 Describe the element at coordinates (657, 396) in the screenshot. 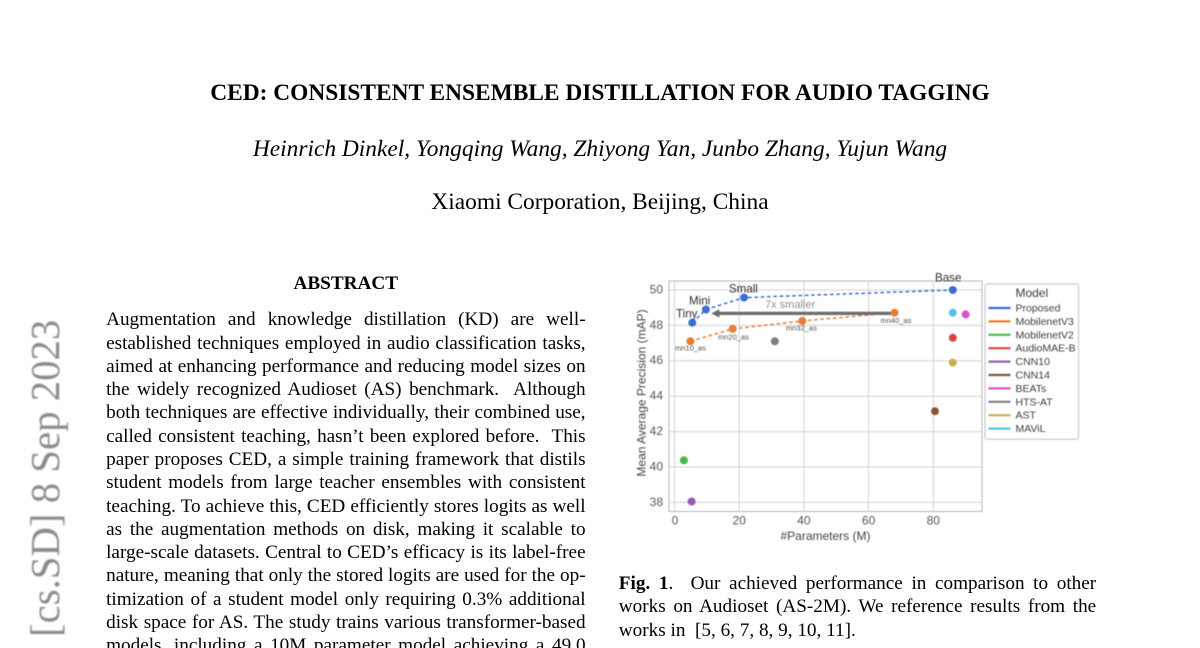

I see `svg-text: 44` at that location.